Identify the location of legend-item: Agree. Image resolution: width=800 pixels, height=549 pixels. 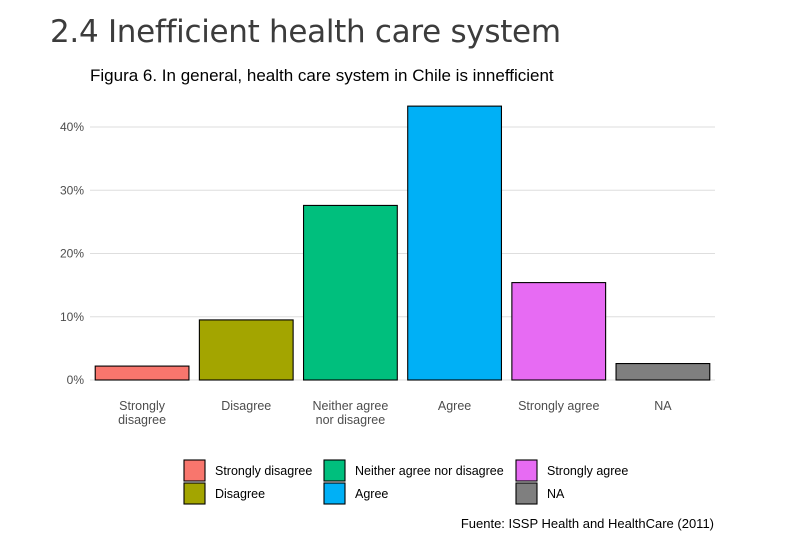
(355, 493).